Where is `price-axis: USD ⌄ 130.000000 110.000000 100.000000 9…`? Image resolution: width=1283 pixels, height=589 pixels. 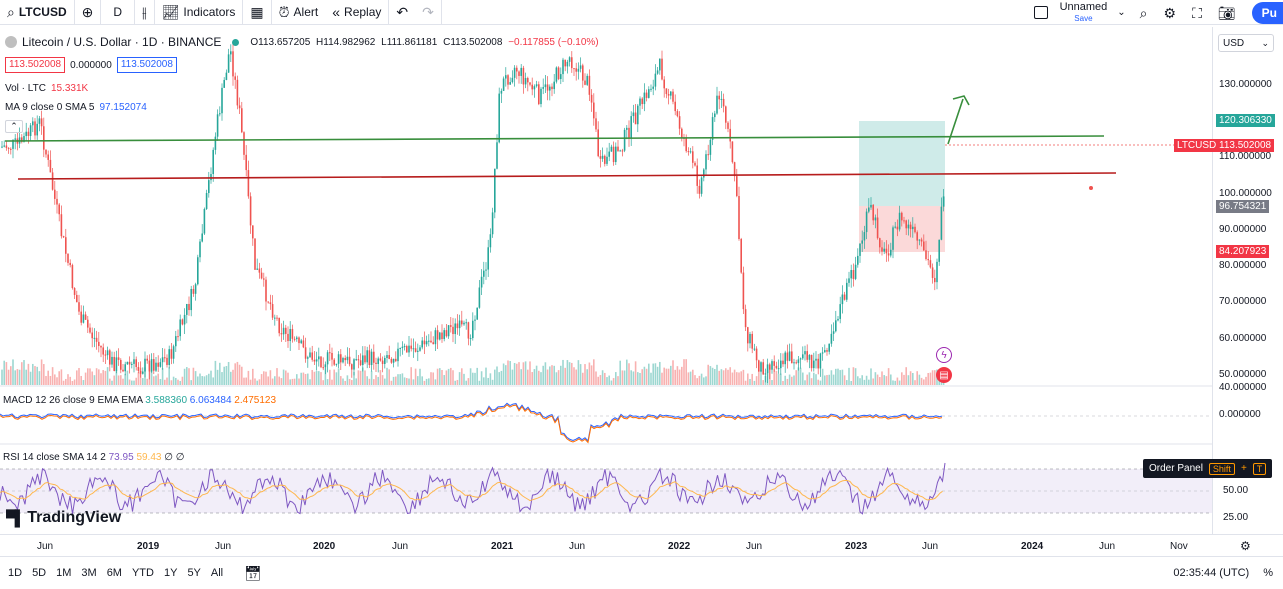
price-axis: USD ⌄ 130.000000 110.000000 100.000000 9… is located at coordinates (1247, 280).